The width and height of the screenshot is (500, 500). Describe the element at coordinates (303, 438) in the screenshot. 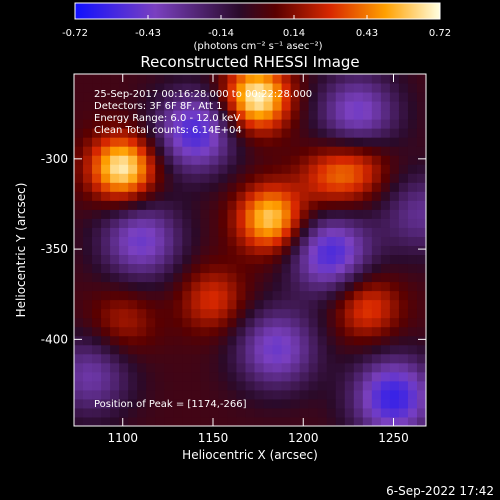

I see `x-tick-label: 1200` at that location.